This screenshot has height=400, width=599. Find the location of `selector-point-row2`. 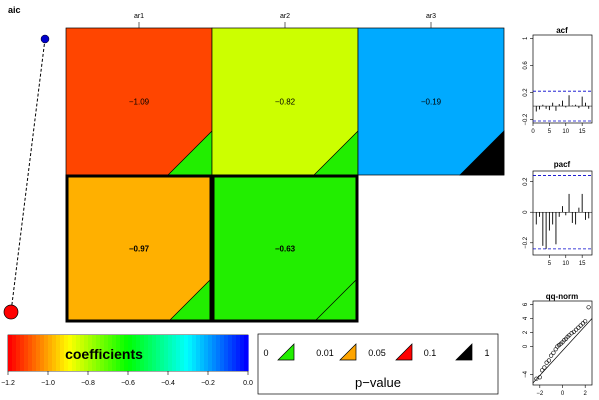

selector-point-row2 is located at coordinates (11, 312).